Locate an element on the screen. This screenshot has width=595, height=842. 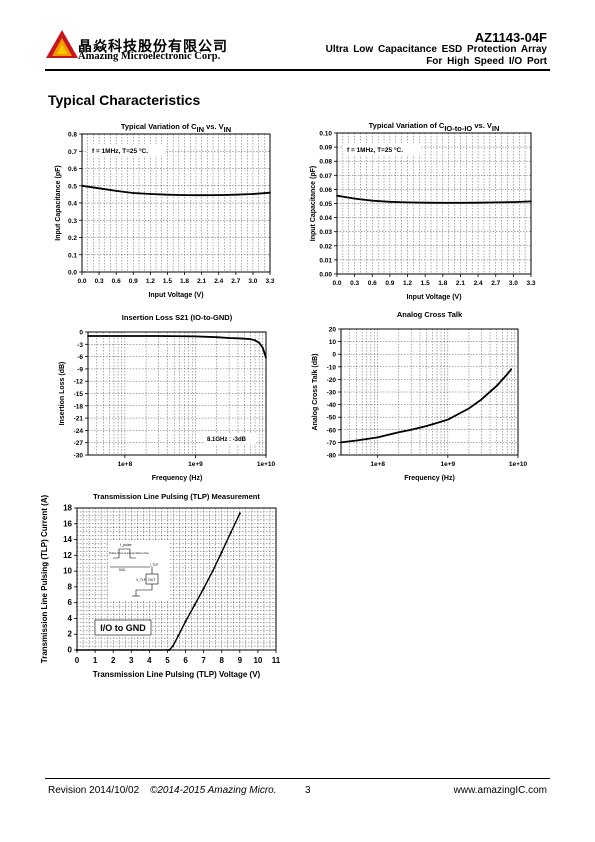
cio-x-tick-label: 3.3 is located at coordinates (530, 283).